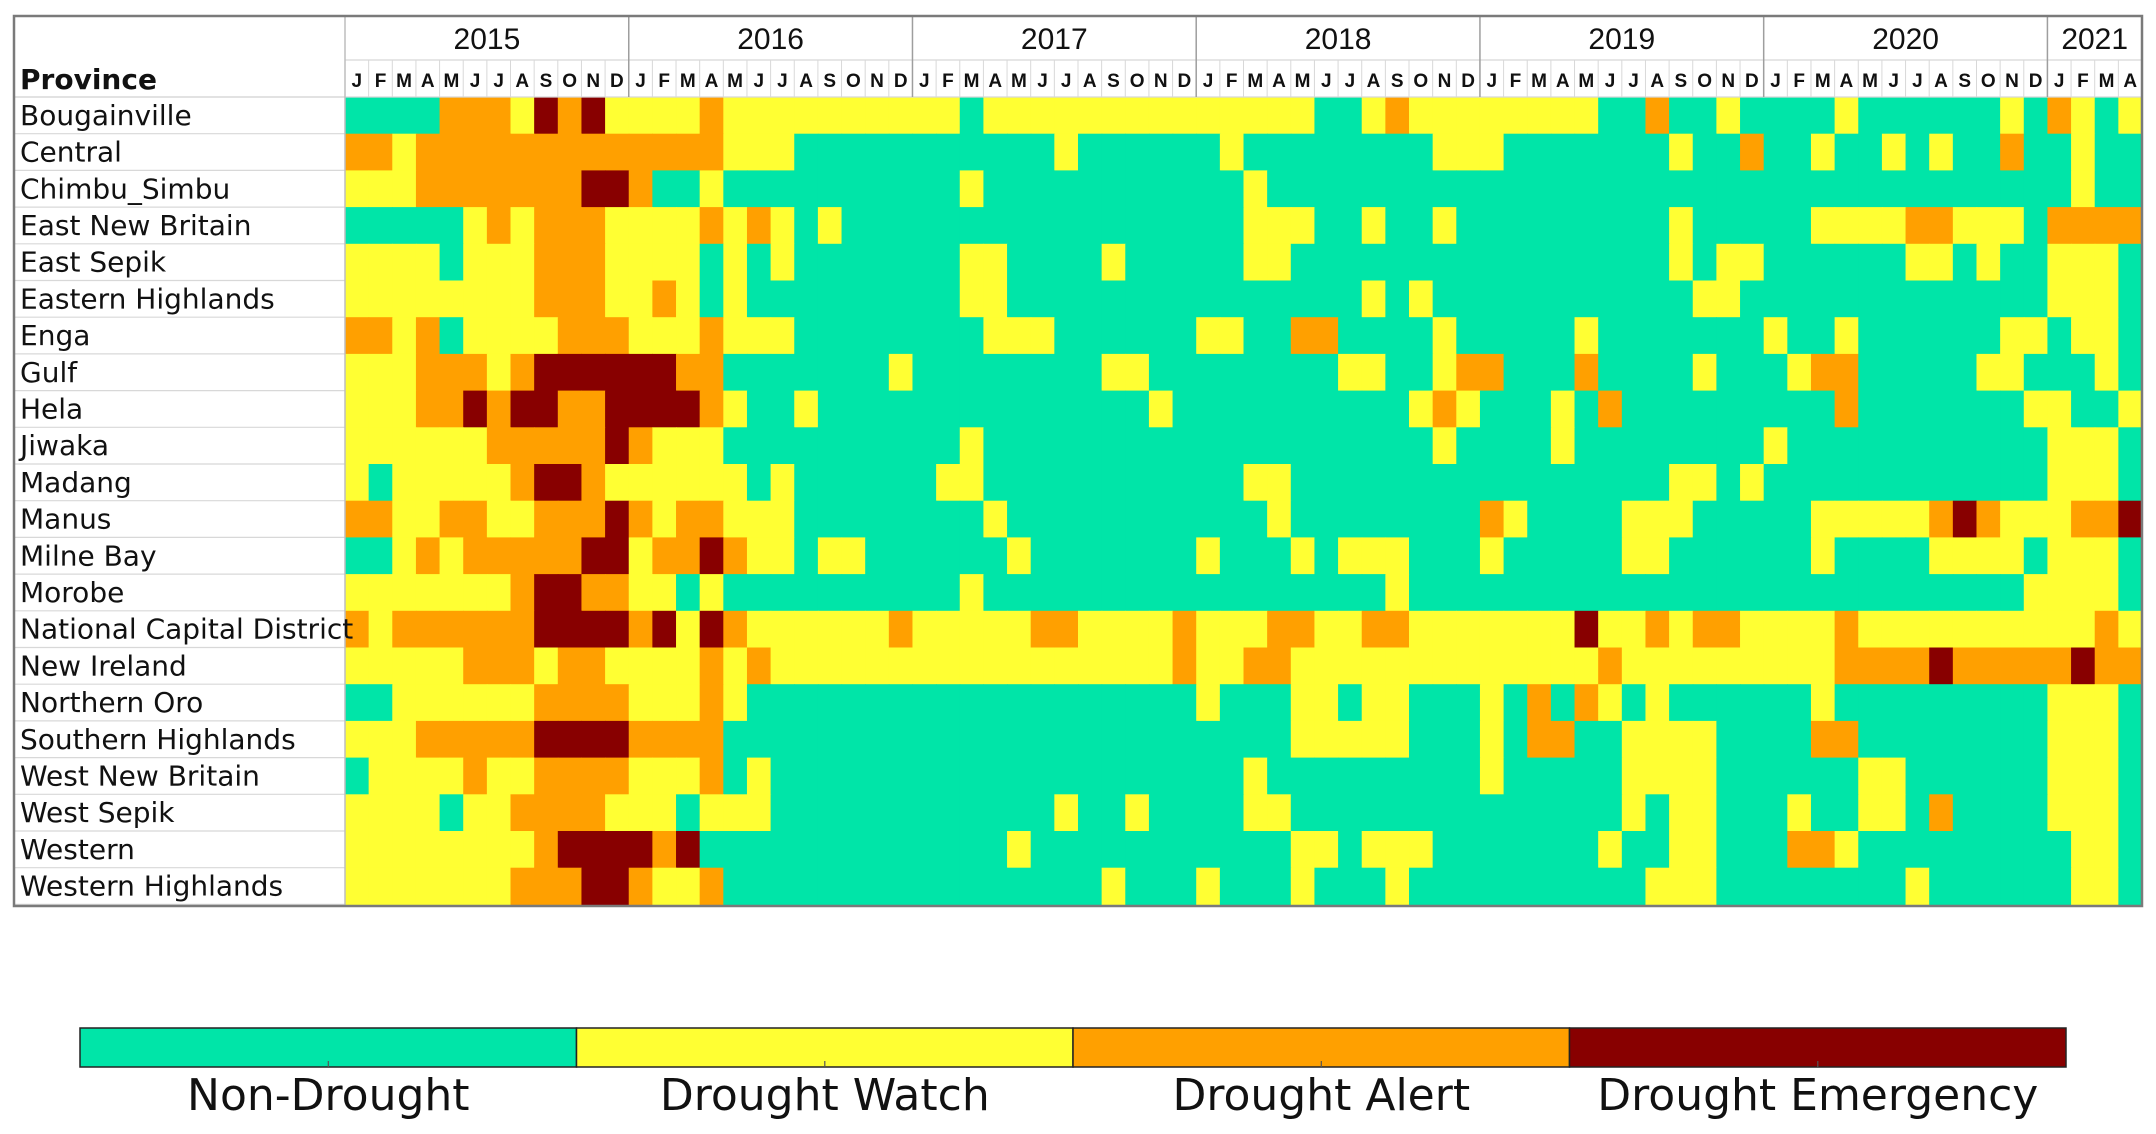  Describe the element at coordinates (186, 629) in the screenshot. I see `province-label: National Capital District` at that location.